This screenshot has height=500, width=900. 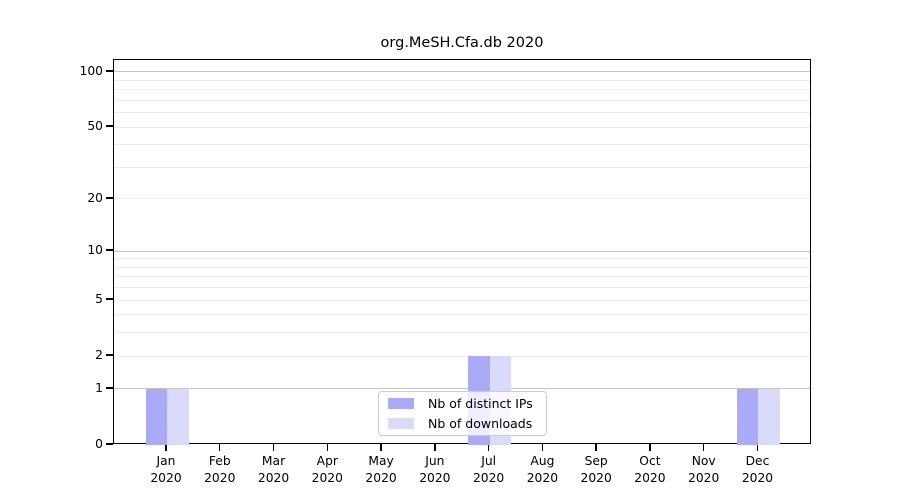 What do you see at coordinates (95, 250) in the screenshot?
I see `y-tick-label: 10` at bounding box center [95, 250].